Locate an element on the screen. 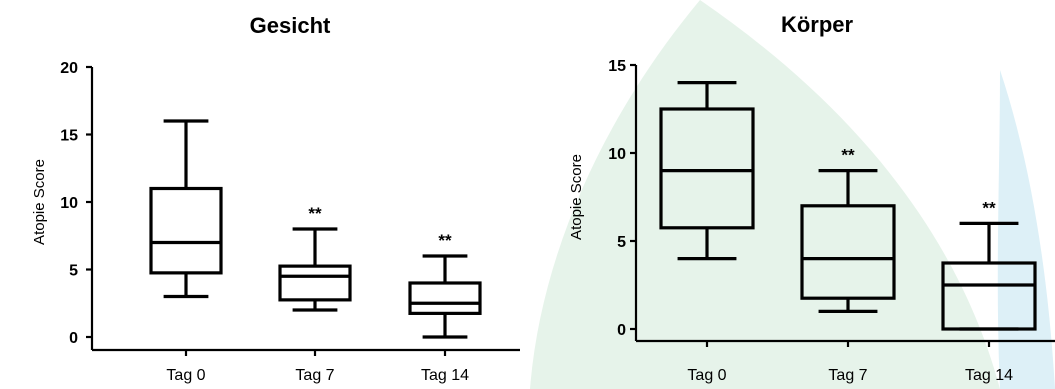 The width and height of the screenshot is (1055, 389). chart-title: Gesicht is located at coordinates (290, 25).